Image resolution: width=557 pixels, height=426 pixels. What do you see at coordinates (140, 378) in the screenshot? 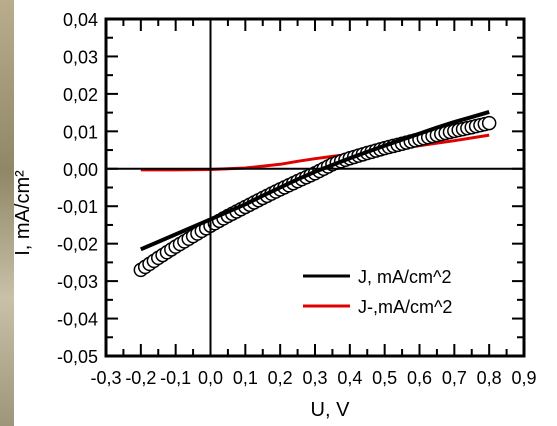
I see `x-tick-label: -0,2` at bounding box center [140, 378].